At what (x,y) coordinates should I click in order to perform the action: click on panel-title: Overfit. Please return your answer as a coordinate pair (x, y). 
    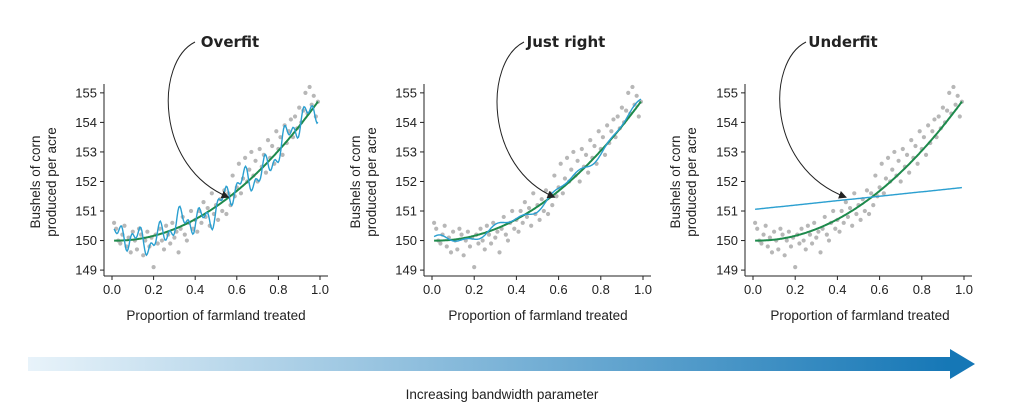
    Looking at the image, I should click on (230, 42).